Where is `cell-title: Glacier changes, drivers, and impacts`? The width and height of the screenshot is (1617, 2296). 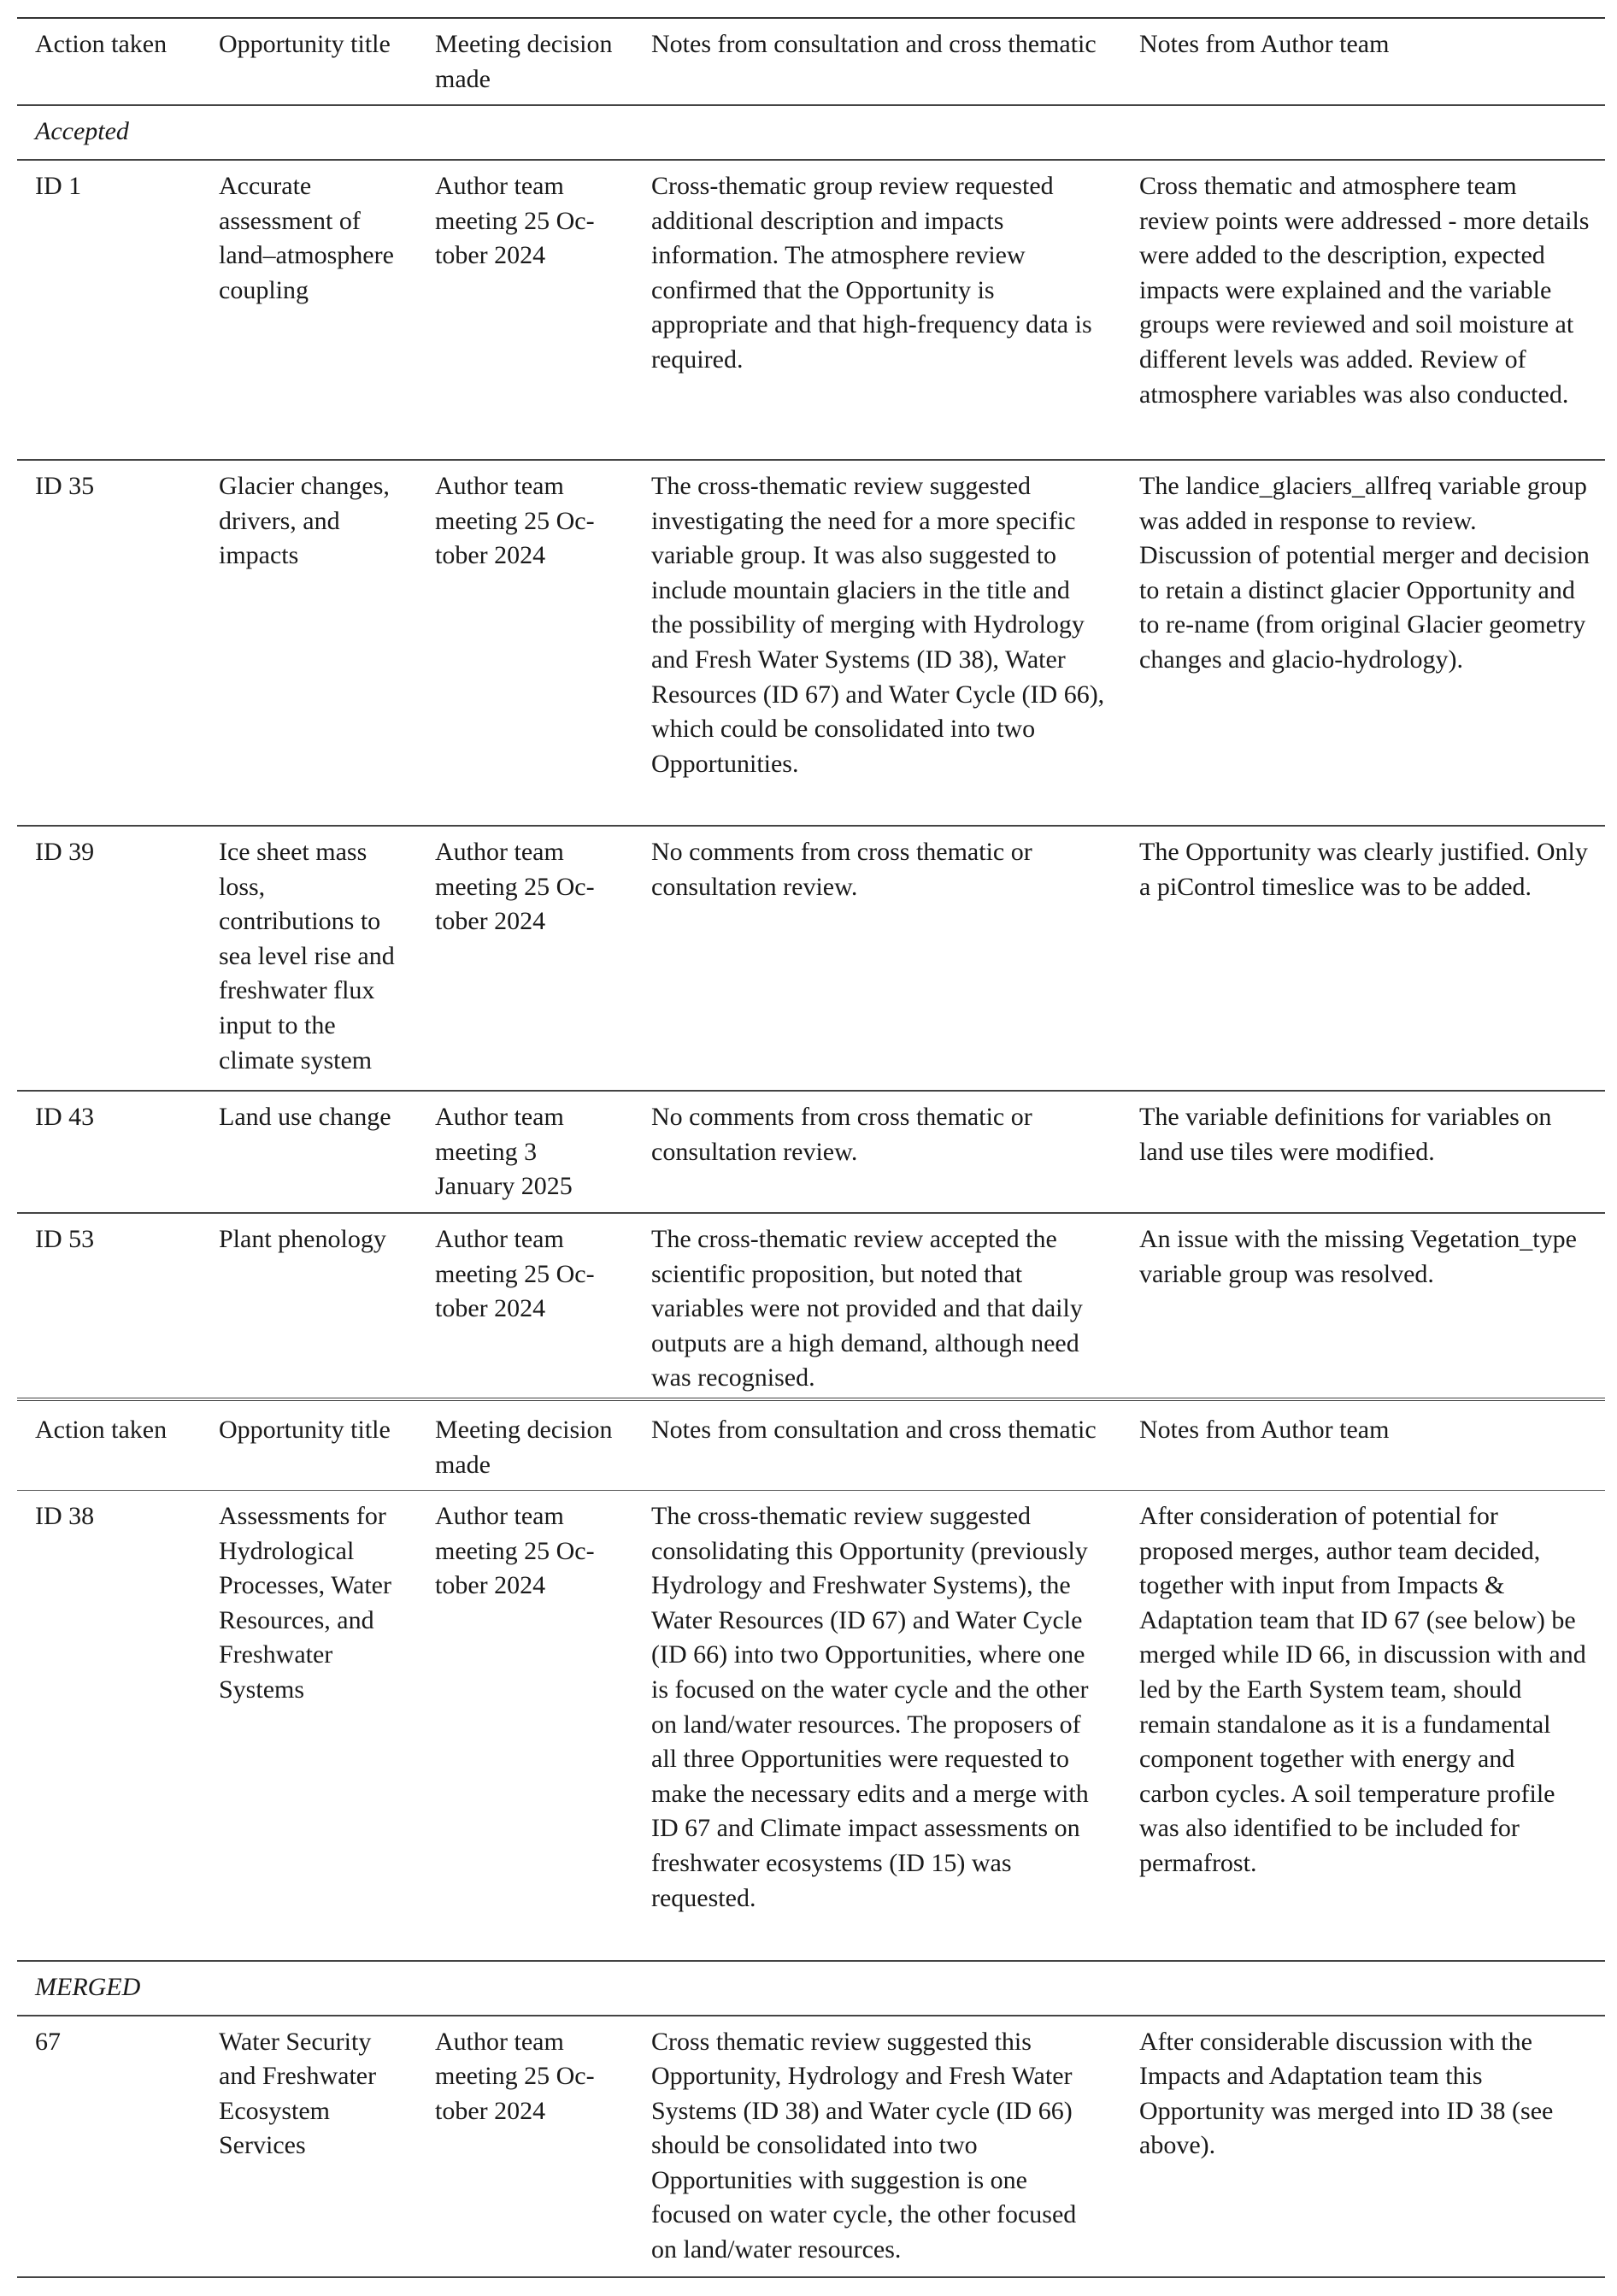
cell-title: Glacier changes, drivers, and impacts is located at coordinates (309, 643).